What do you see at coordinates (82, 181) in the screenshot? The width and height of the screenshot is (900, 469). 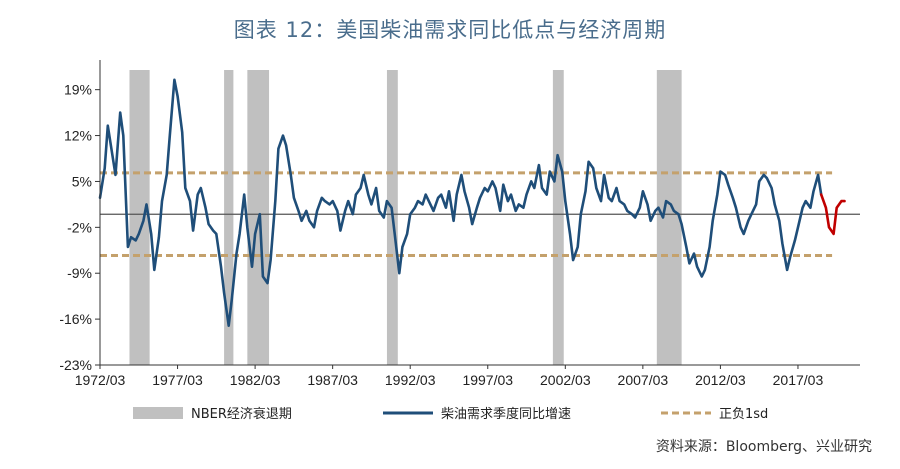 I see `y-tick-label: 5%` at bounding box center [82, 181].